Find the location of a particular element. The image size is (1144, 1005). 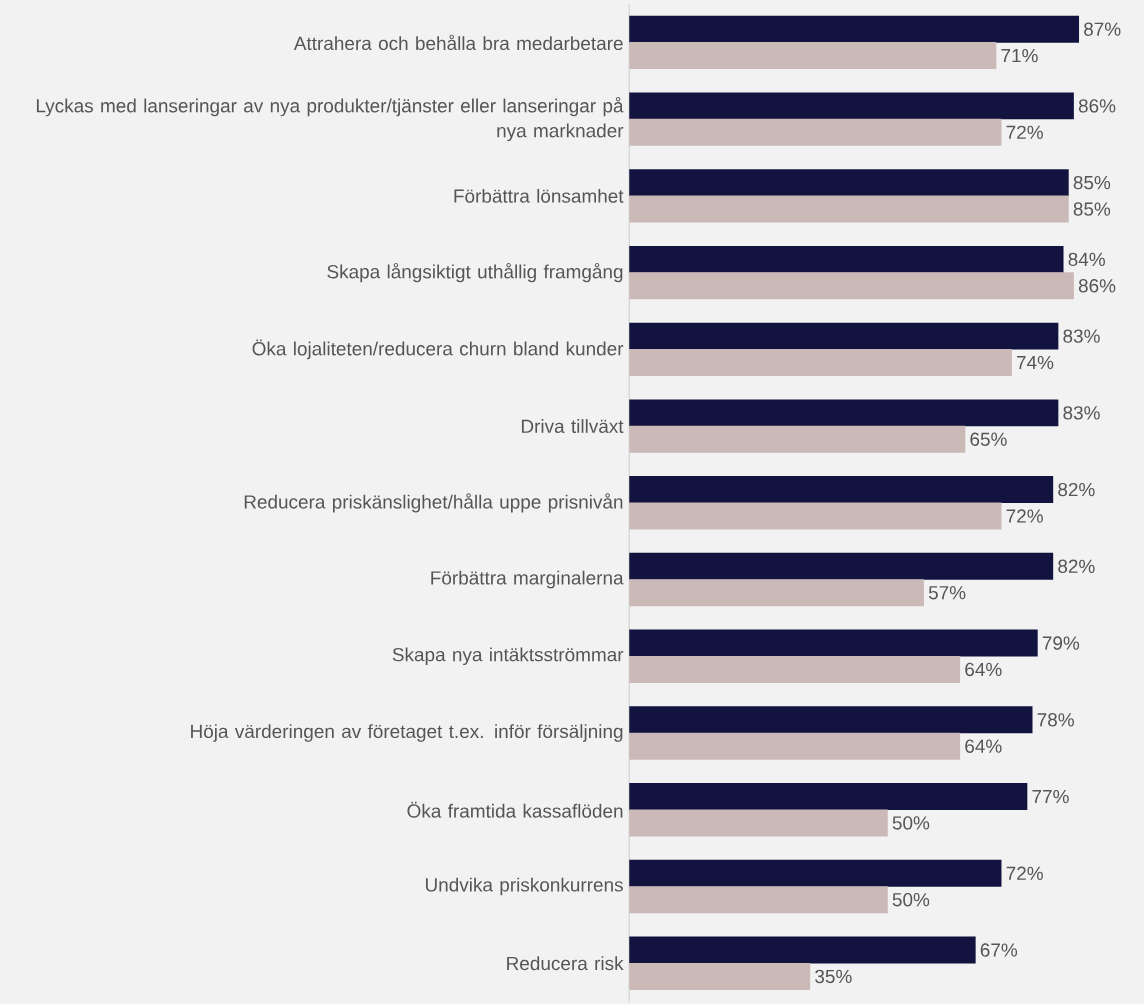

y-tick-label: Förbättra marginalerna is located at coordinates (527, 579).